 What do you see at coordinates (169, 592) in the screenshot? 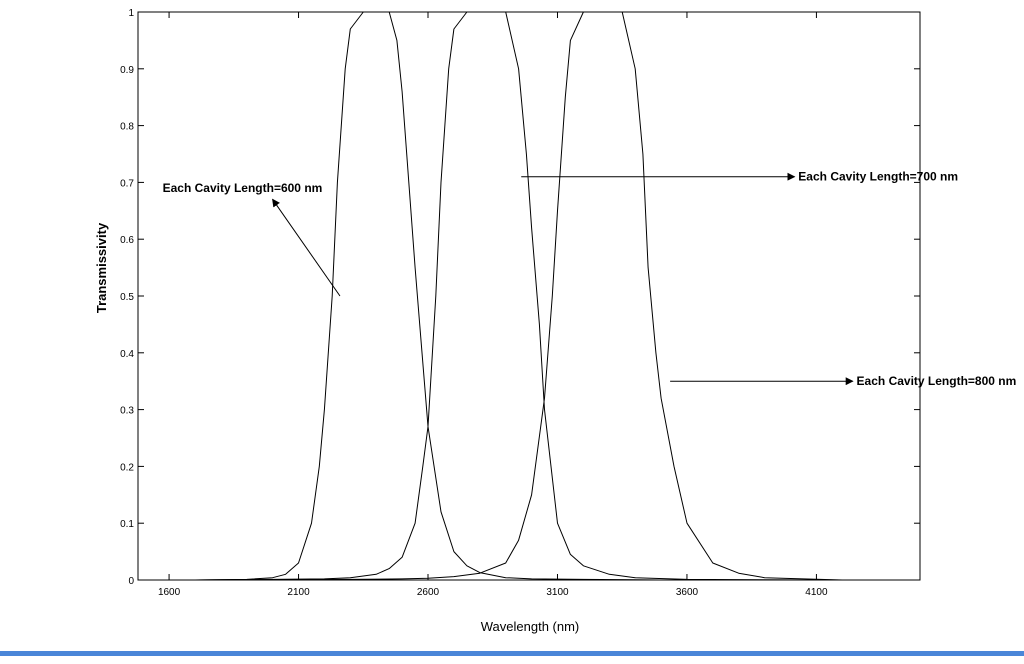
I see `x-tick-label: 1600` at bounding box center [169, 592].